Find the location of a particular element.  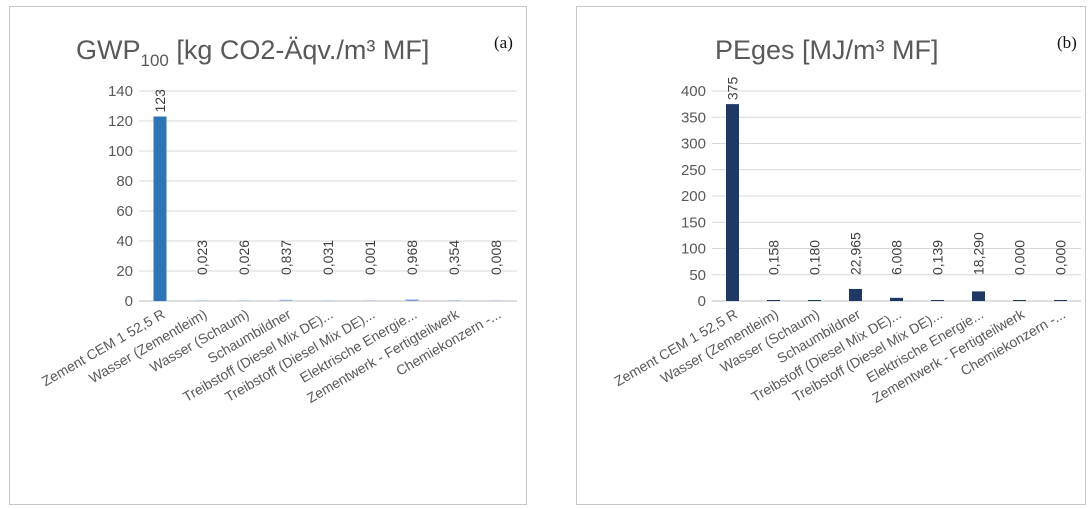

title-rest: [kg CO2-Äqv./m³ MF] is located at coordinates (299, 50).